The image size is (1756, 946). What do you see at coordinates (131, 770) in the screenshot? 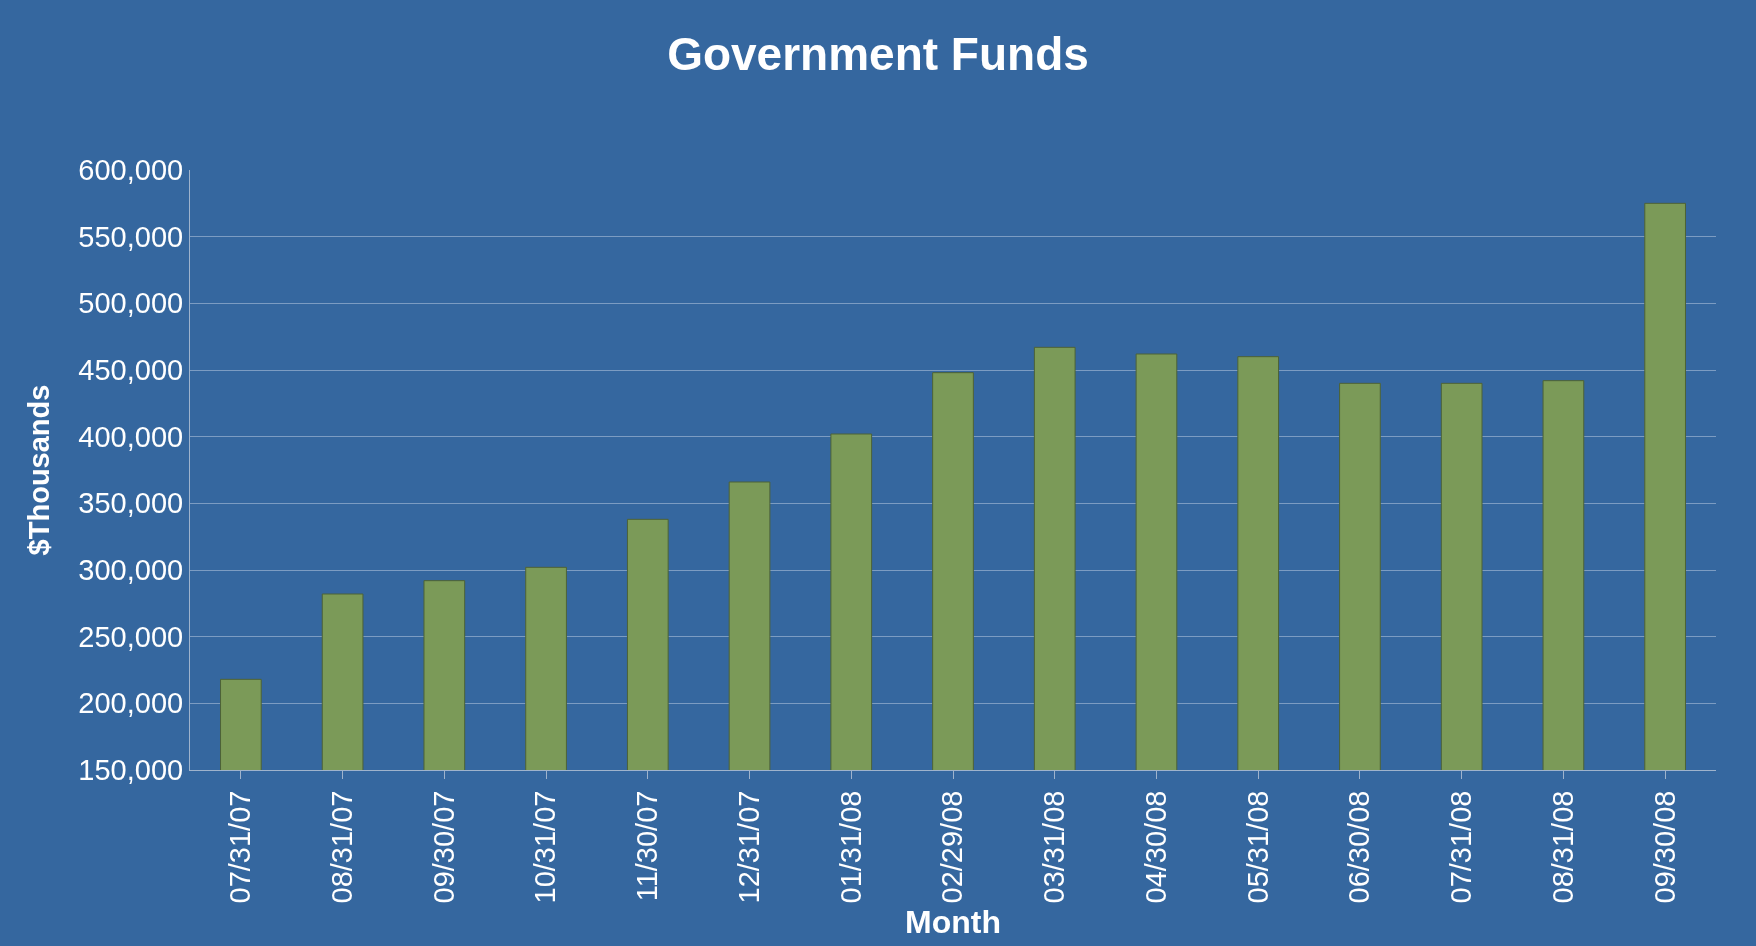
I see `y-tick-label: 150,000` at bounding box center [131, 770].